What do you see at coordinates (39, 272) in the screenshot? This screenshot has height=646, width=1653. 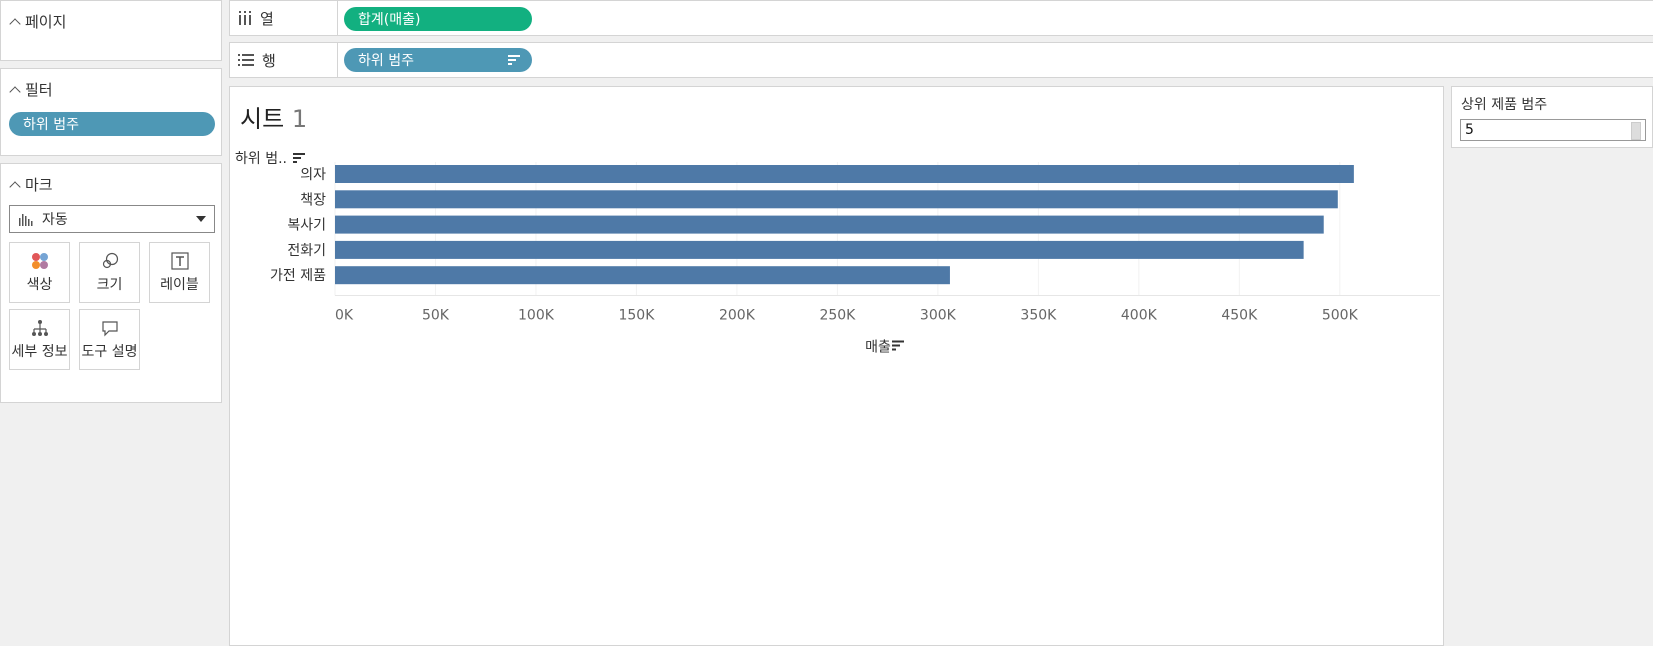 I see `color-button: 색상` at bounding box center [39, 272].